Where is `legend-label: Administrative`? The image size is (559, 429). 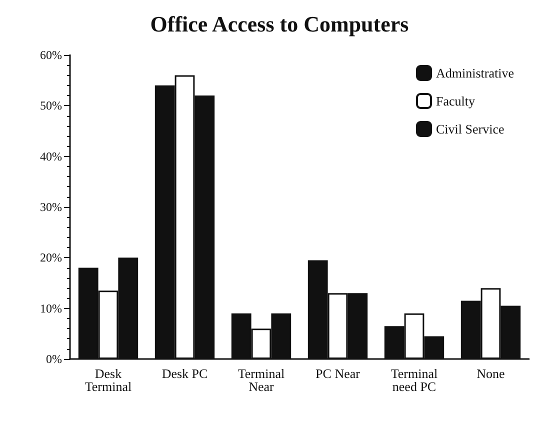
legend-label: Administrative is located at coordinates (475, 73).